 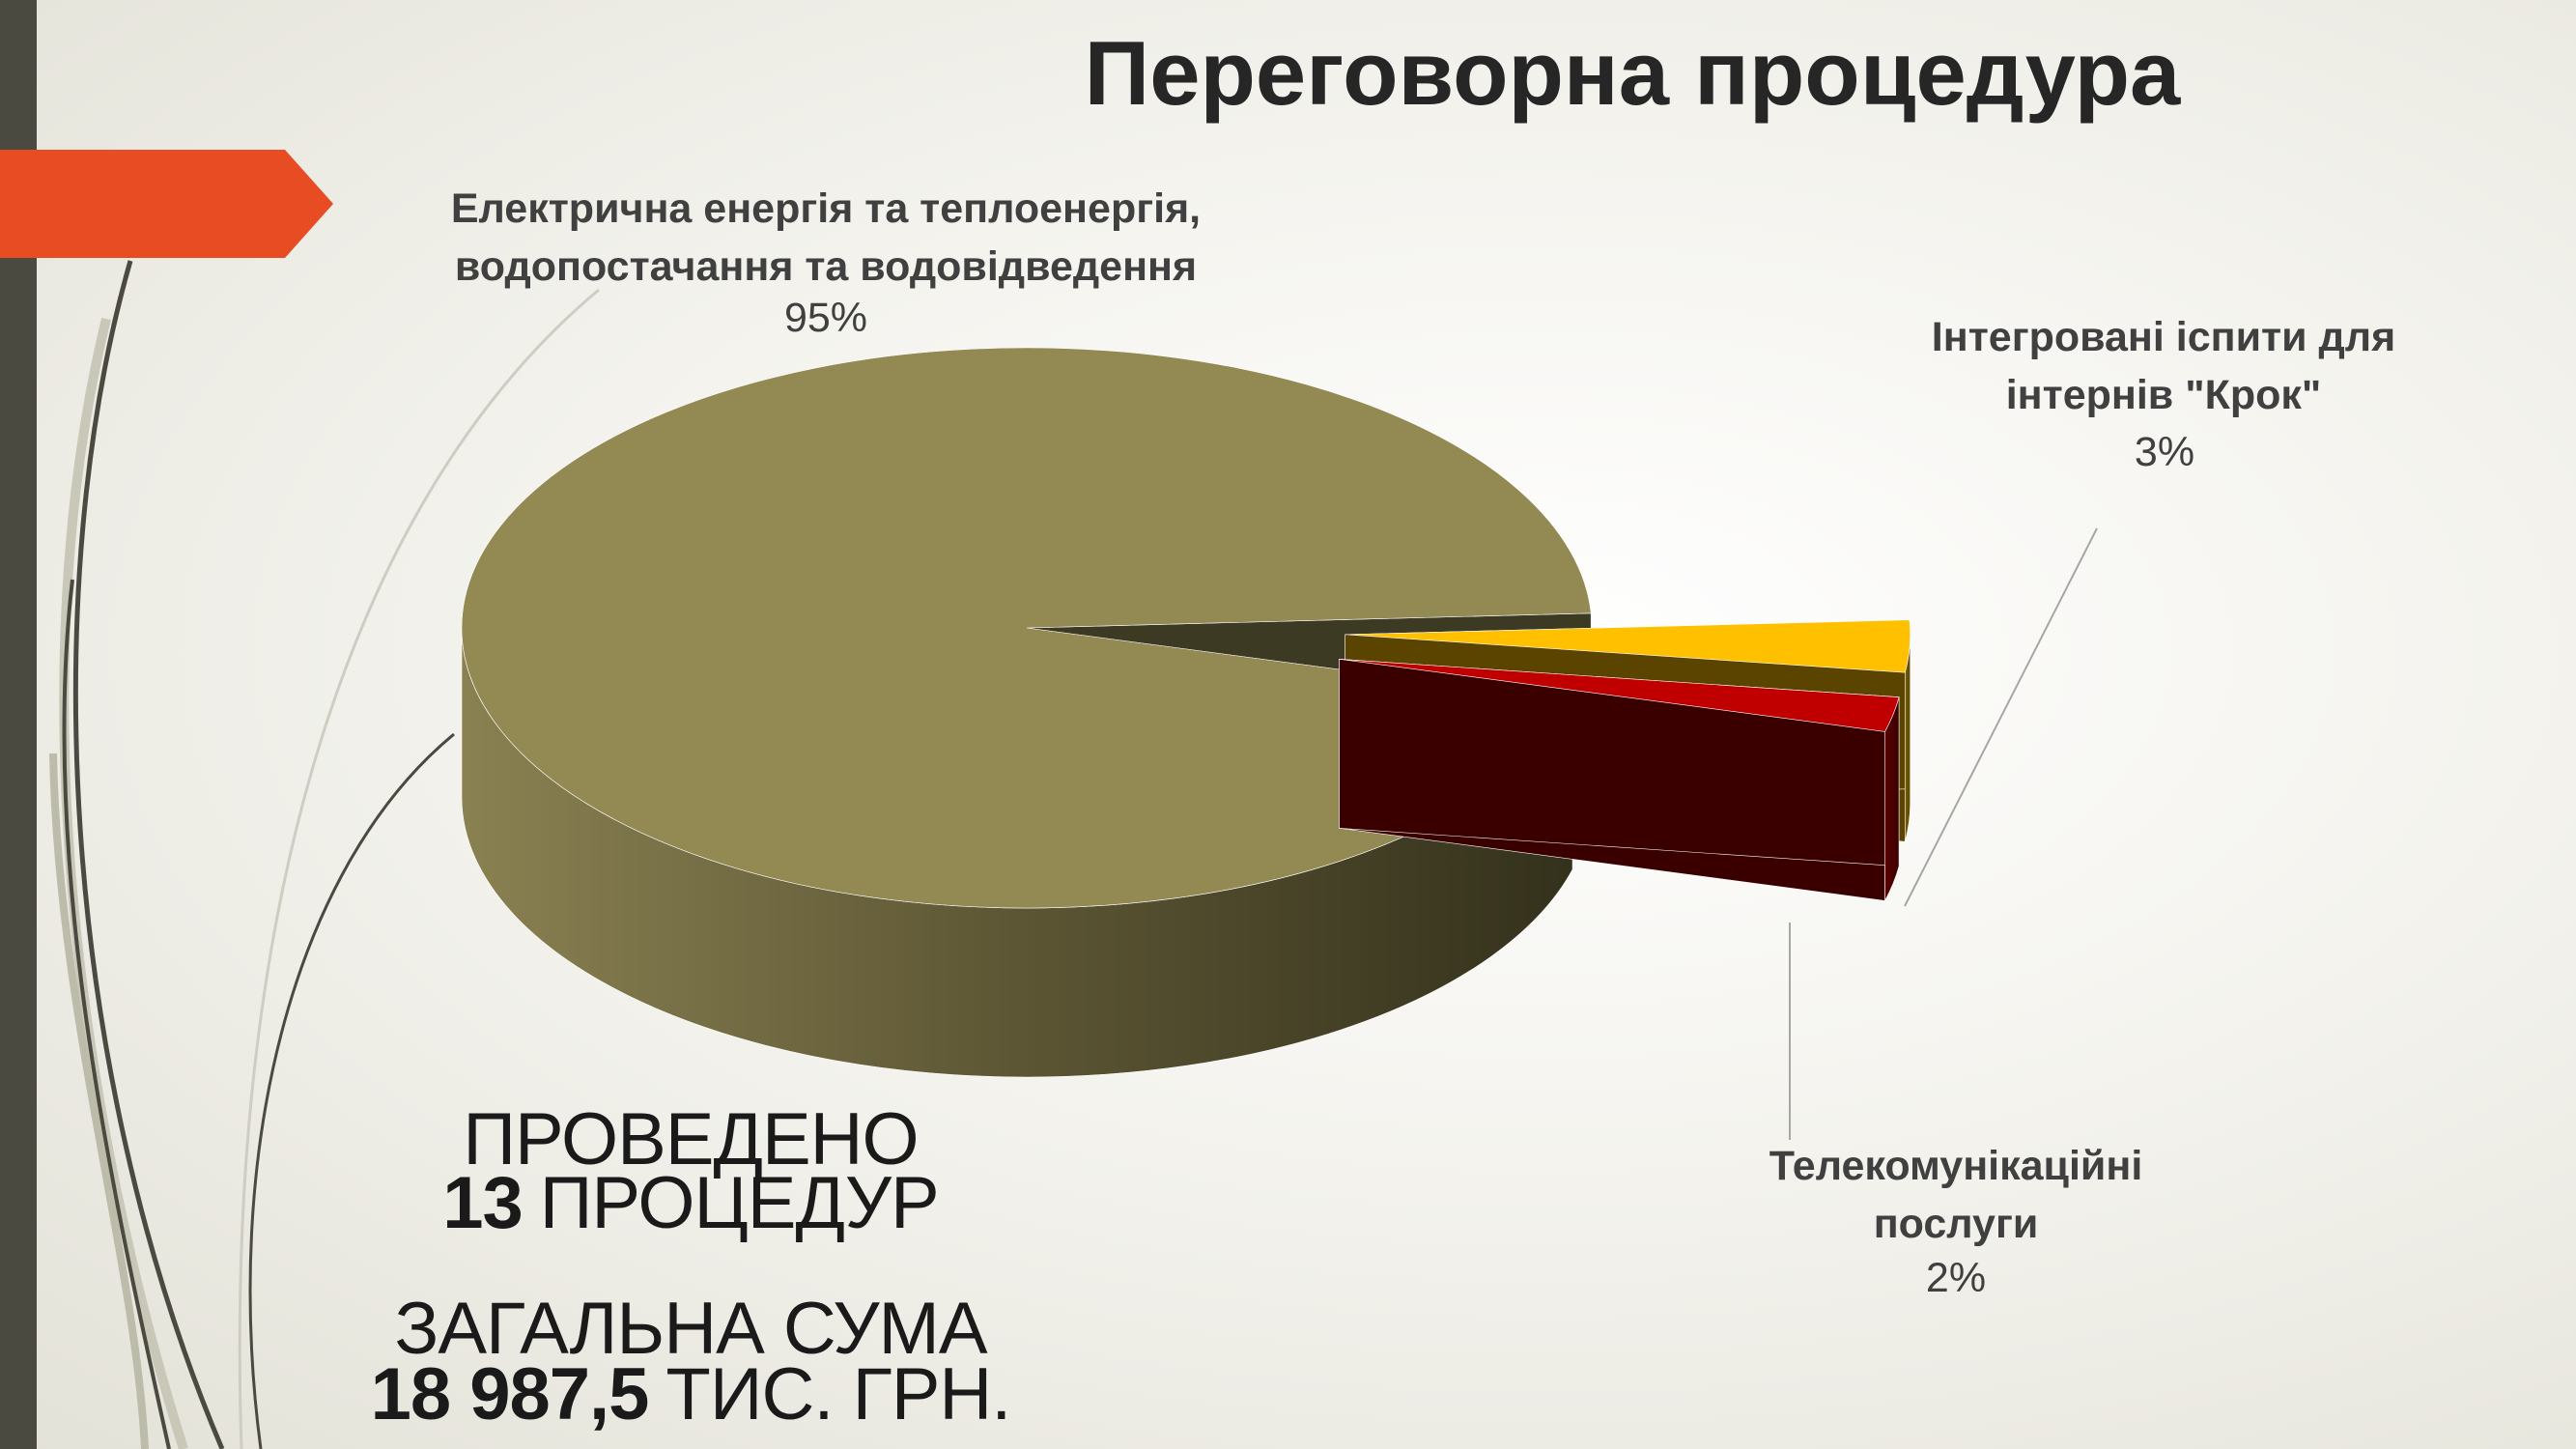 What do you see at coordinates (483, 1203) in the screenshot?
I see `summary-number: 13` at bounding box center [483, 1203].